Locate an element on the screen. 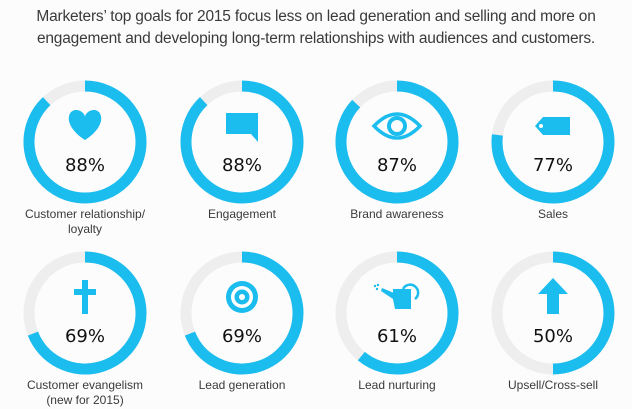 This screenshot has height=409, width=632. goal-lead-nurturing: 61% Lead nurturing is located at coordinates (397, 321).